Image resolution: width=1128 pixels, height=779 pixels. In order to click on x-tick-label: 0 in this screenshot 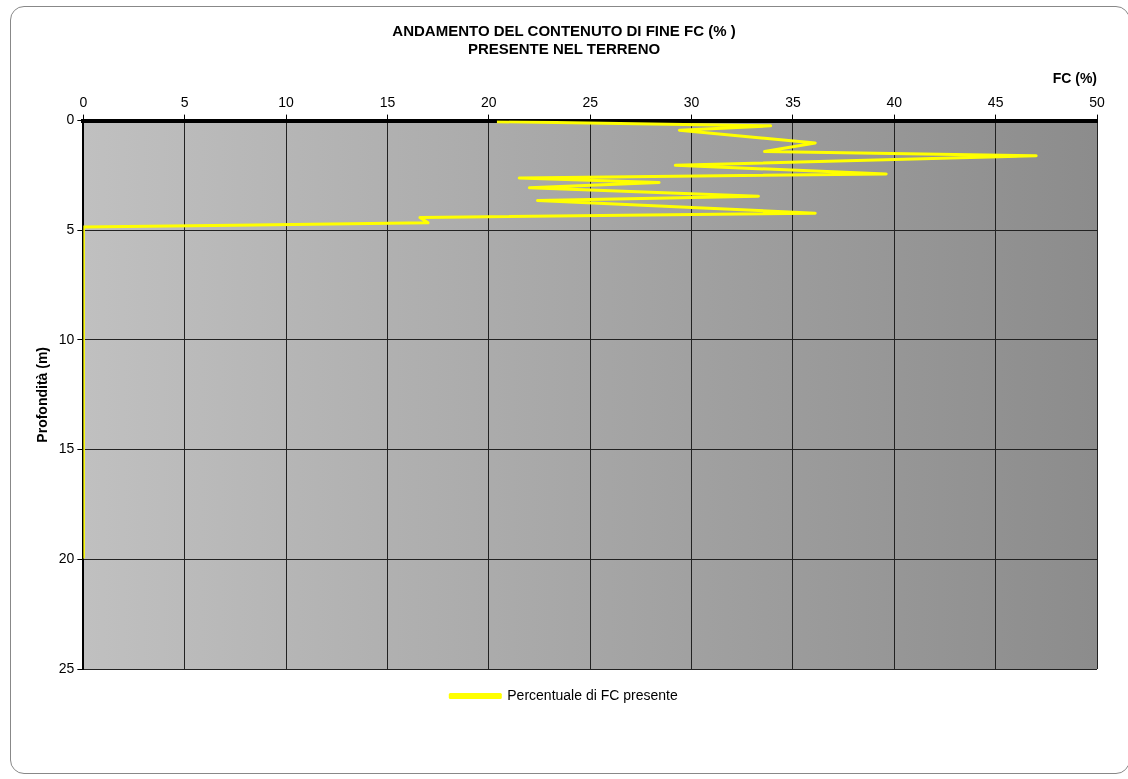, I will do `click(83, 102)`.